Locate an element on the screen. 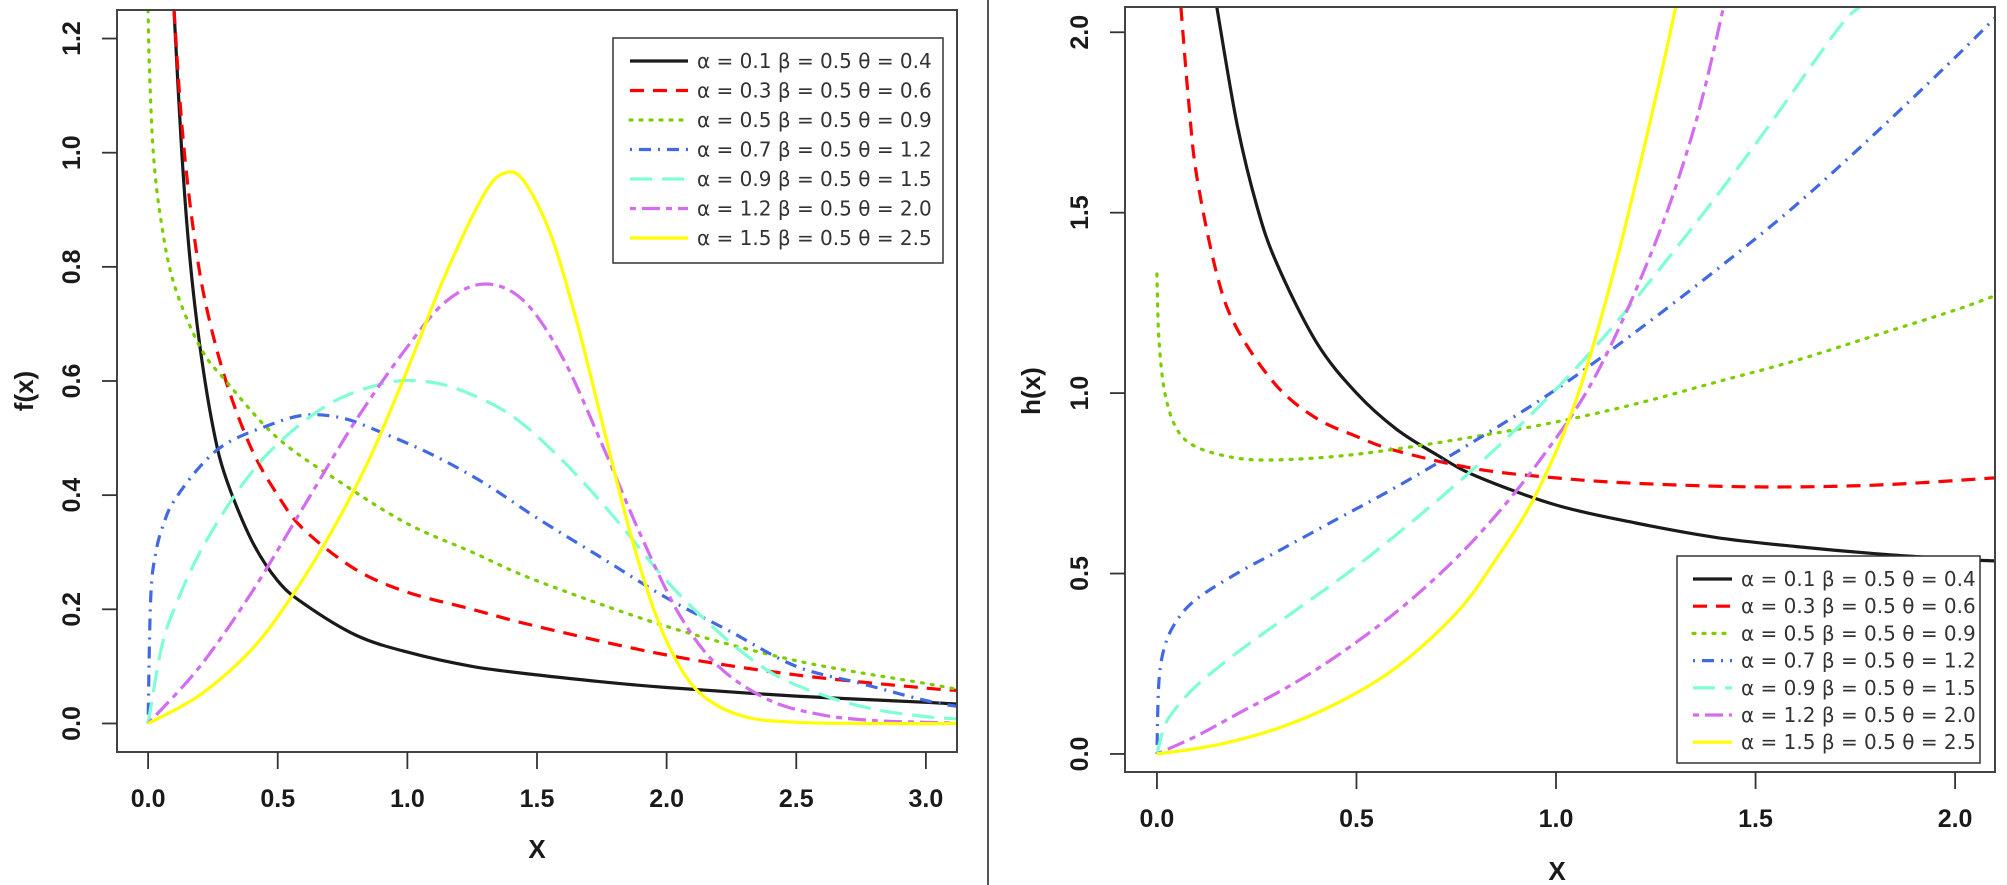  y-tick-label: 0.6 is located at coordinates (72, 381).